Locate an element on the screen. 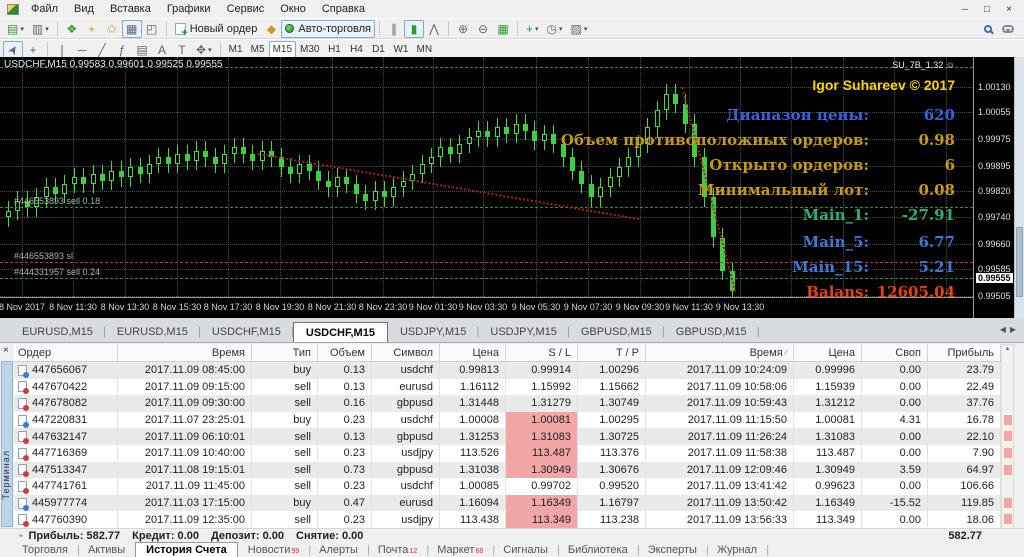 Image resolution: width=1024 pixels, height=557 pixels. chart-scrollbar-thumb is located at coordinates (1019, 262).